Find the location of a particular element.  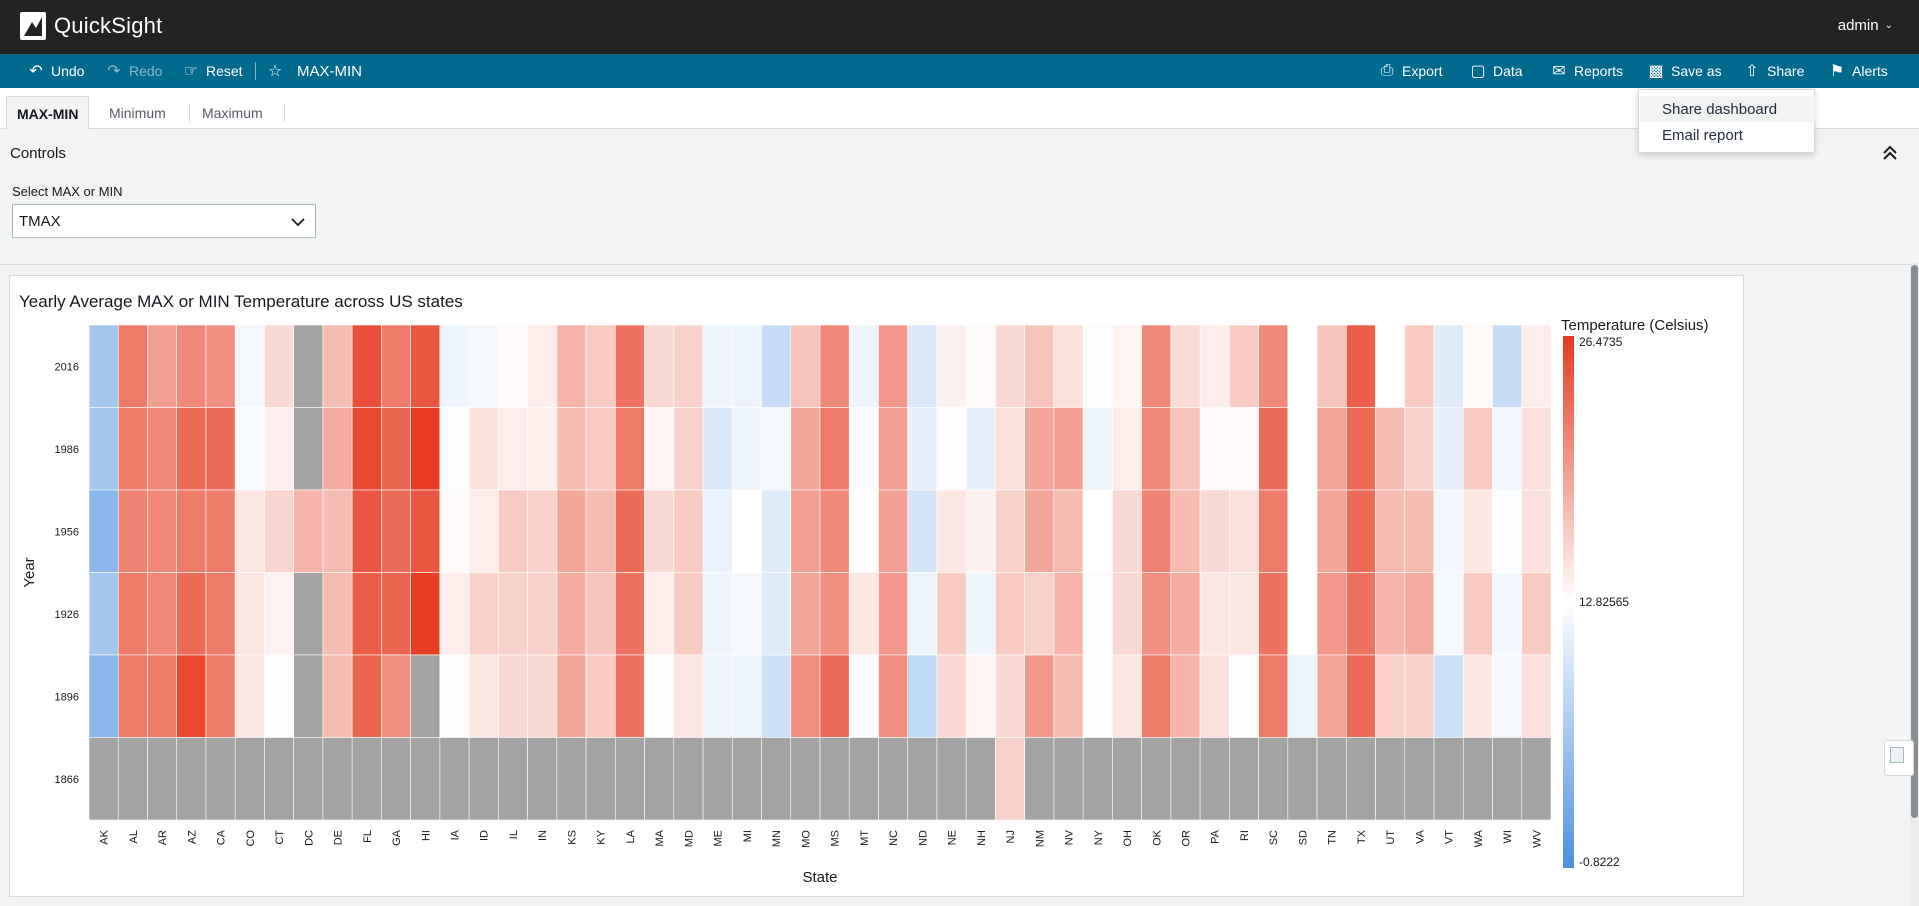

data-button: ▢ Data is located at coordinates (1495, 71).